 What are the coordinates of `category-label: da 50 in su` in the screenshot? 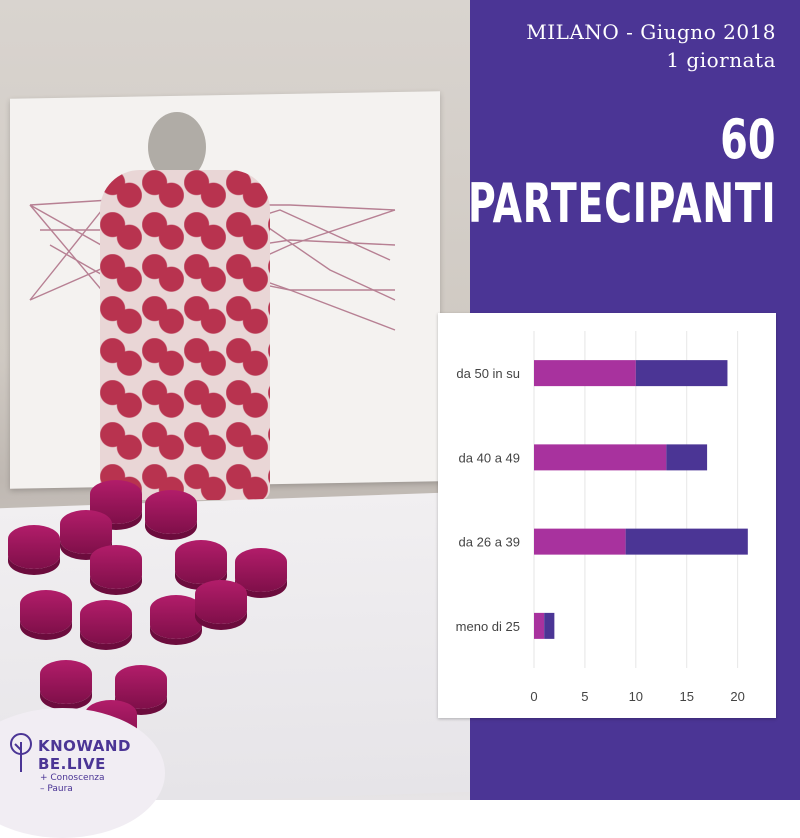 It's located at (488, 373).